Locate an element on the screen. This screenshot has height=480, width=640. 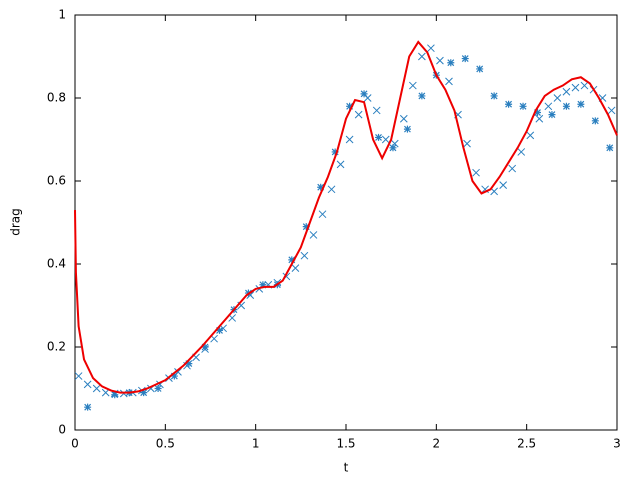
x-tick-label: 0.5 is located at coordinates (165, 444).